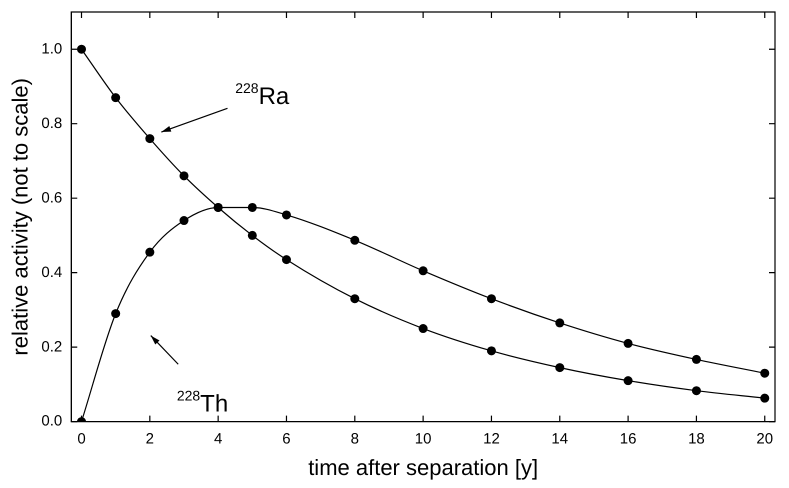 The height and width of the screenshot is (488, 789). I want to click on y-axis-title: relative activity (not to scale), so click(19, 217).